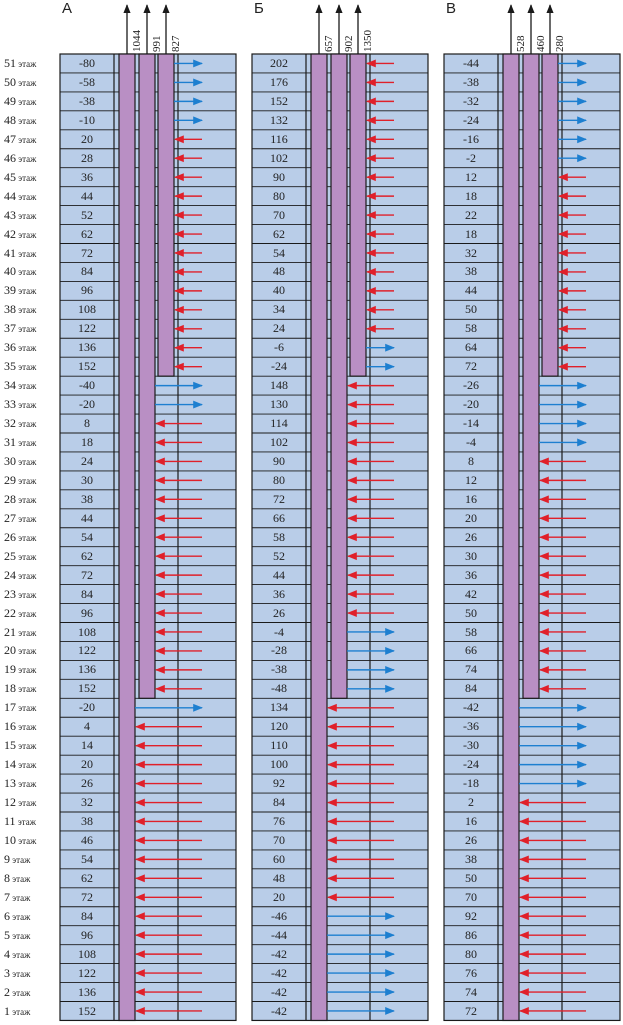  Describe the element at coordinates (87, 972) in the screenshot. I see `airflow-value: 122` at that location.